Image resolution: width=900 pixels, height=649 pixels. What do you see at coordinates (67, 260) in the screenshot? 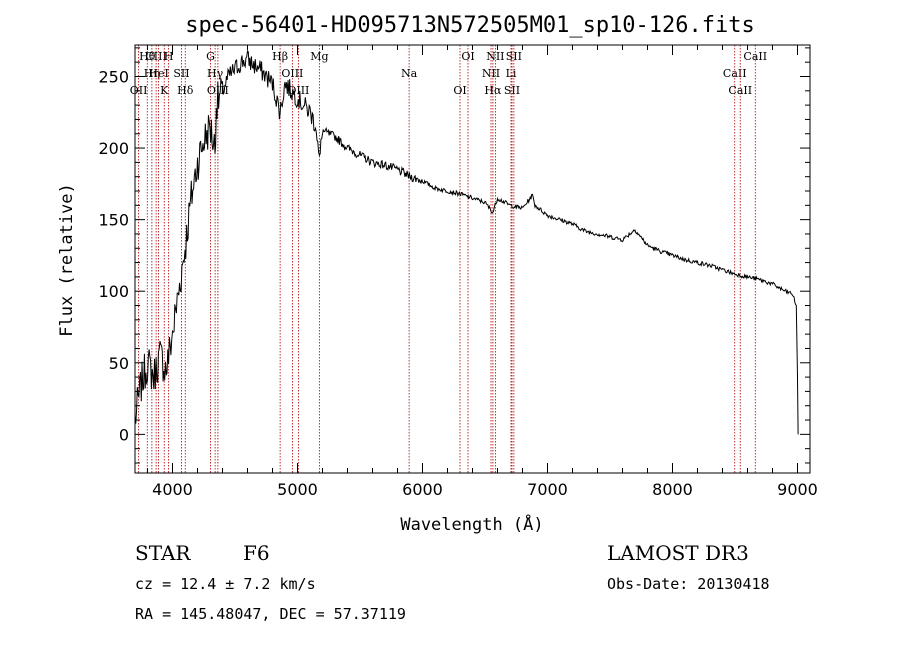
I see `y-axis-label: Flux (relative)` at bounding box center [67, 260].